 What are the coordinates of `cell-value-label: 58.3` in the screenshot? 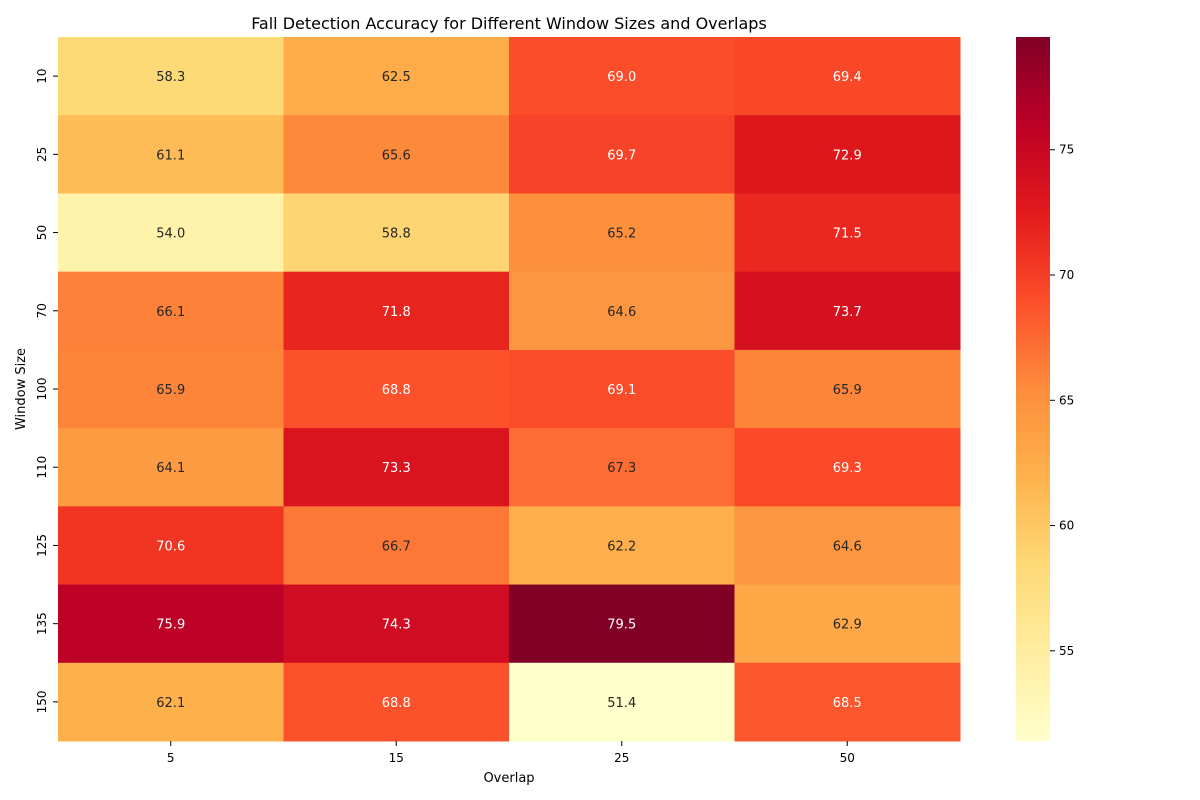 It's located at (170, 77).